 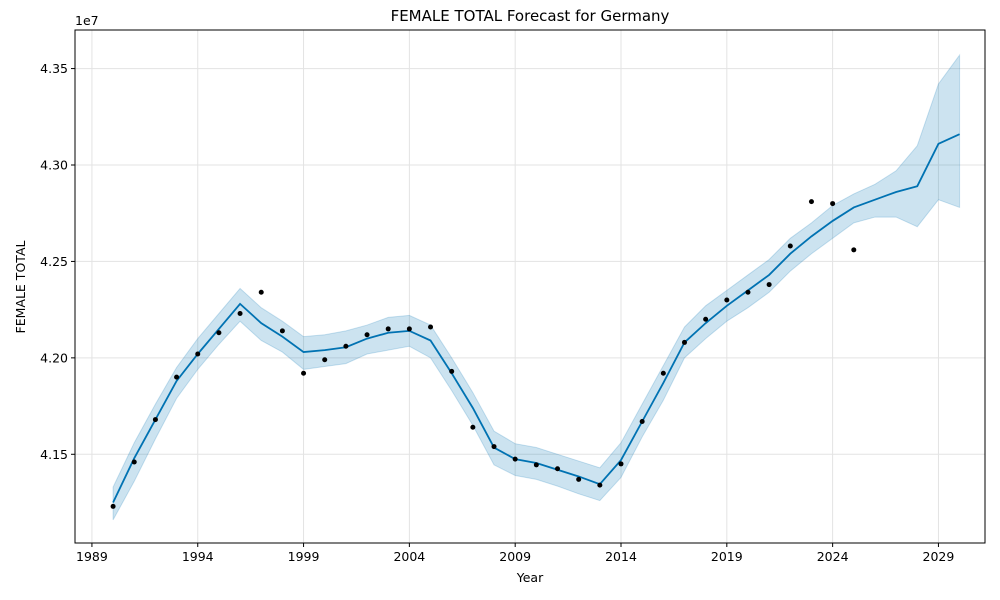 I want to click on x-axis-ticks: 1989 1994 1999 2004 2009 2014 2019 2024 2029, so click(x=515, y=553).